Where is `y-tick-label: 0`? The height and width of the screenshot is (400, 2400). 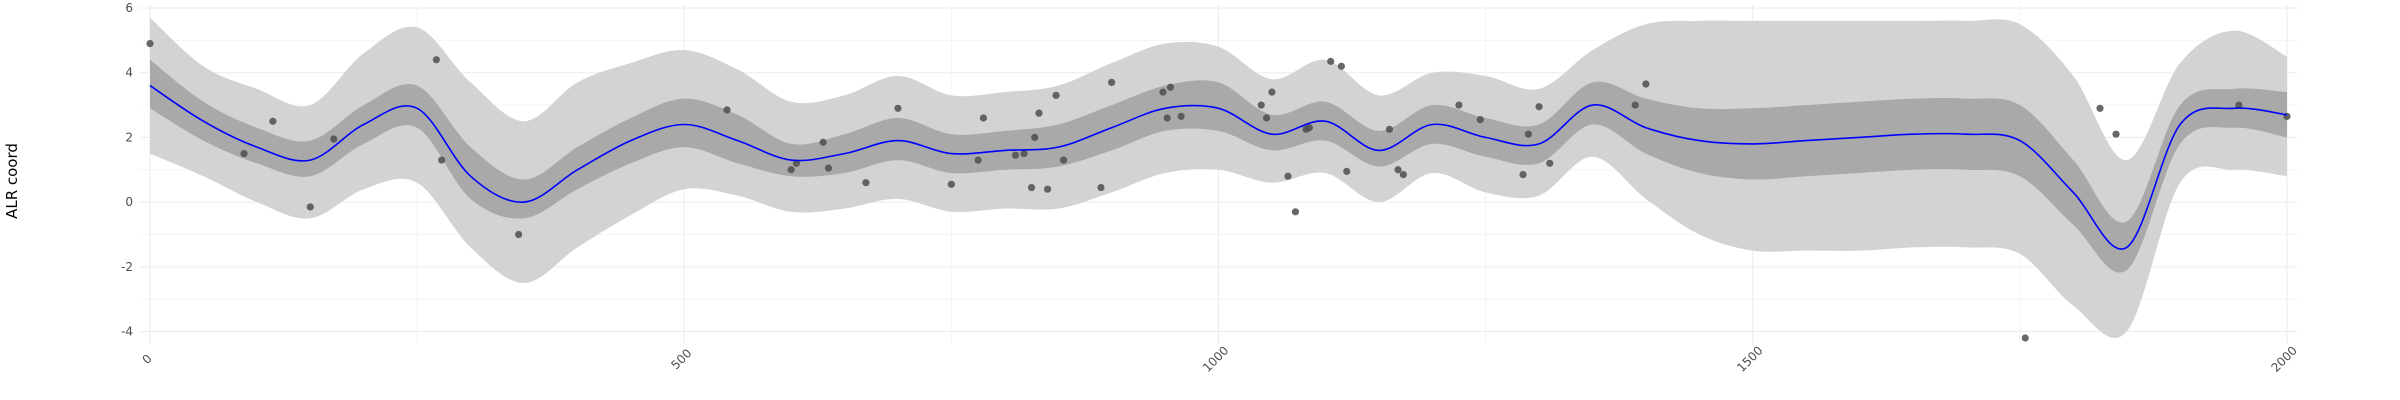 y-tick-label: 0 is located at coordinates (129, 202).